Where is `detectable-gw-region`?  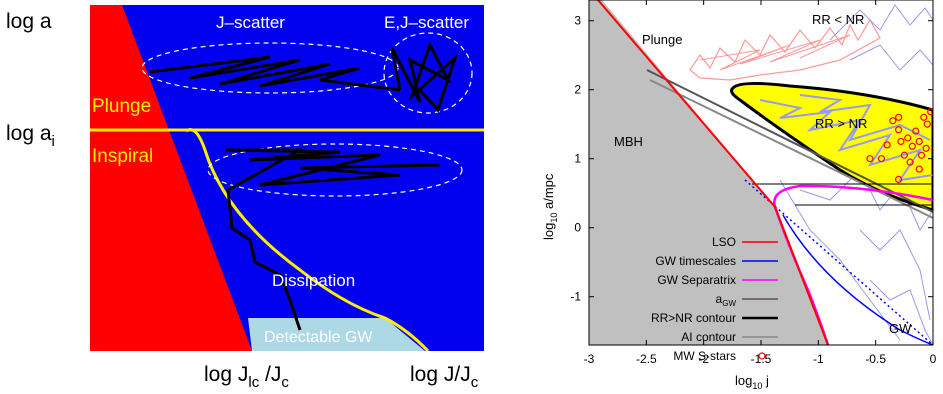
detectable-gw-region is located at coordinates (336, 334).